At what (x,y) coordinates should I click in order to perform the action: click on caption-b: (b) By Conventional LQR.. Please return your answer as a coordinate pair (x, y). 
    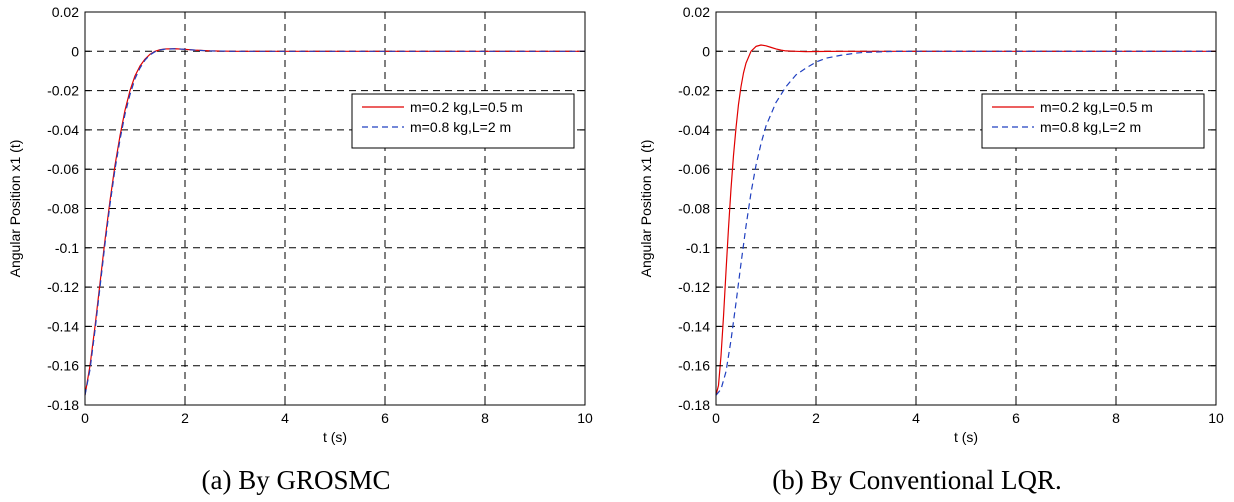
    Looking at the image, I should click on (916, 480).